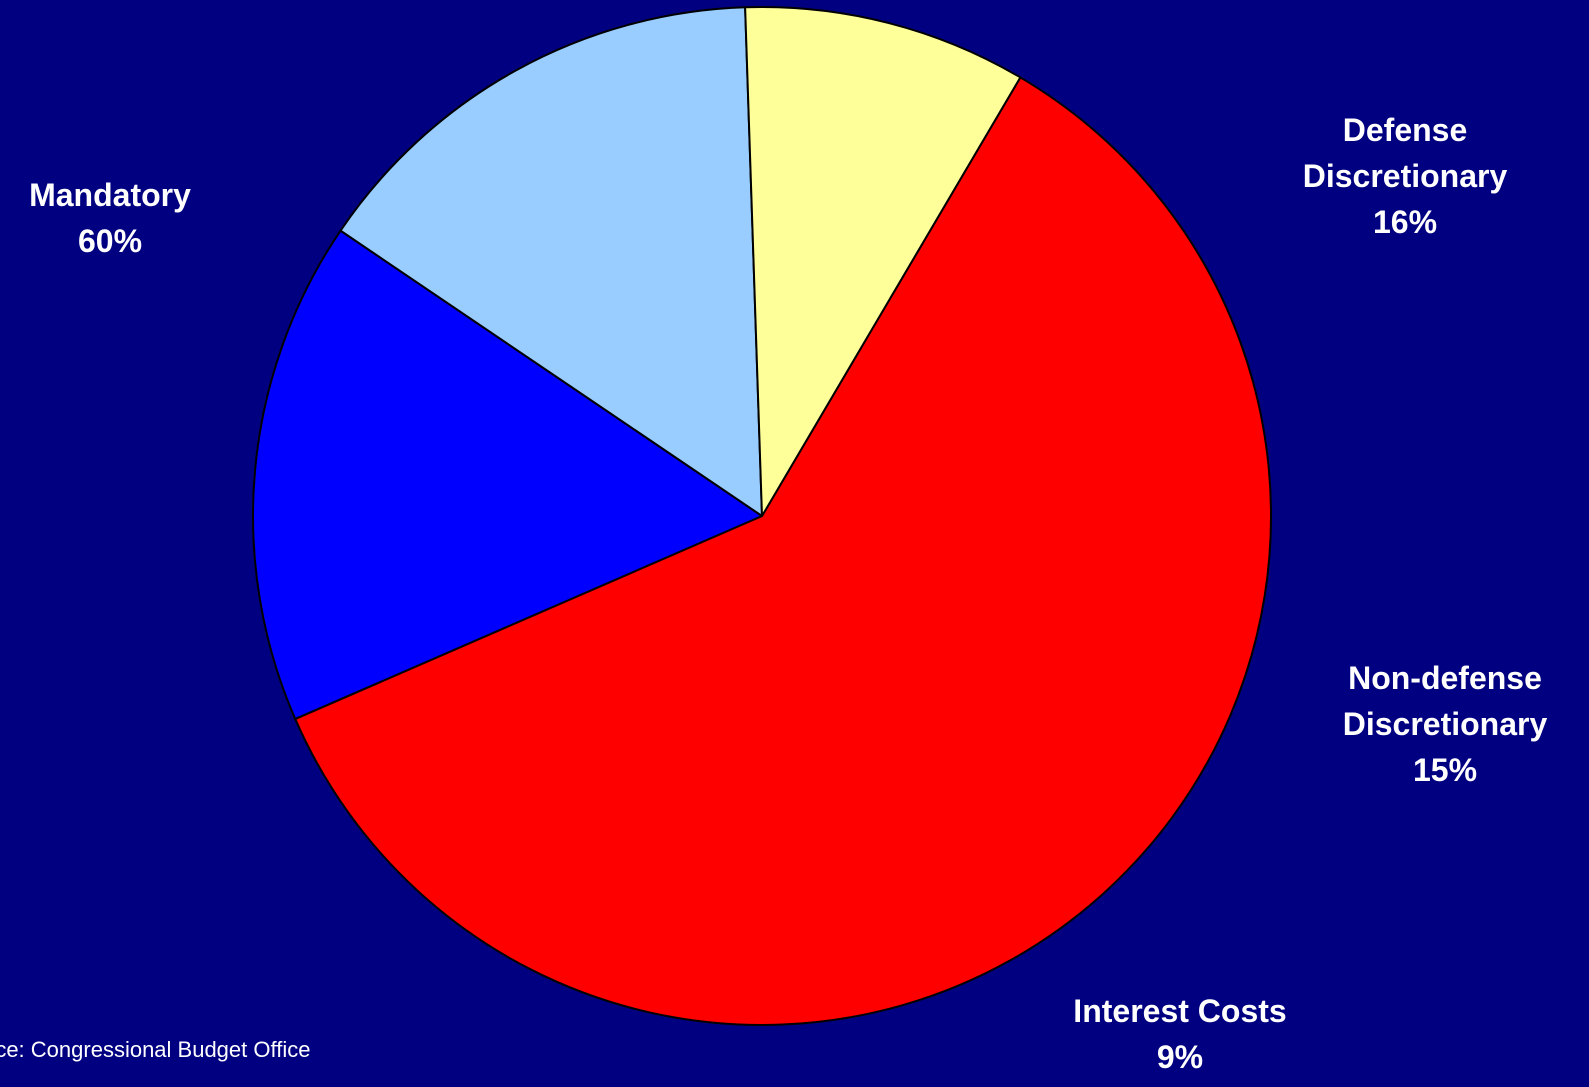 The width and height of the screenshot is (1589, 1087). I want to click on slice-interest-costs, so click(883, 261).